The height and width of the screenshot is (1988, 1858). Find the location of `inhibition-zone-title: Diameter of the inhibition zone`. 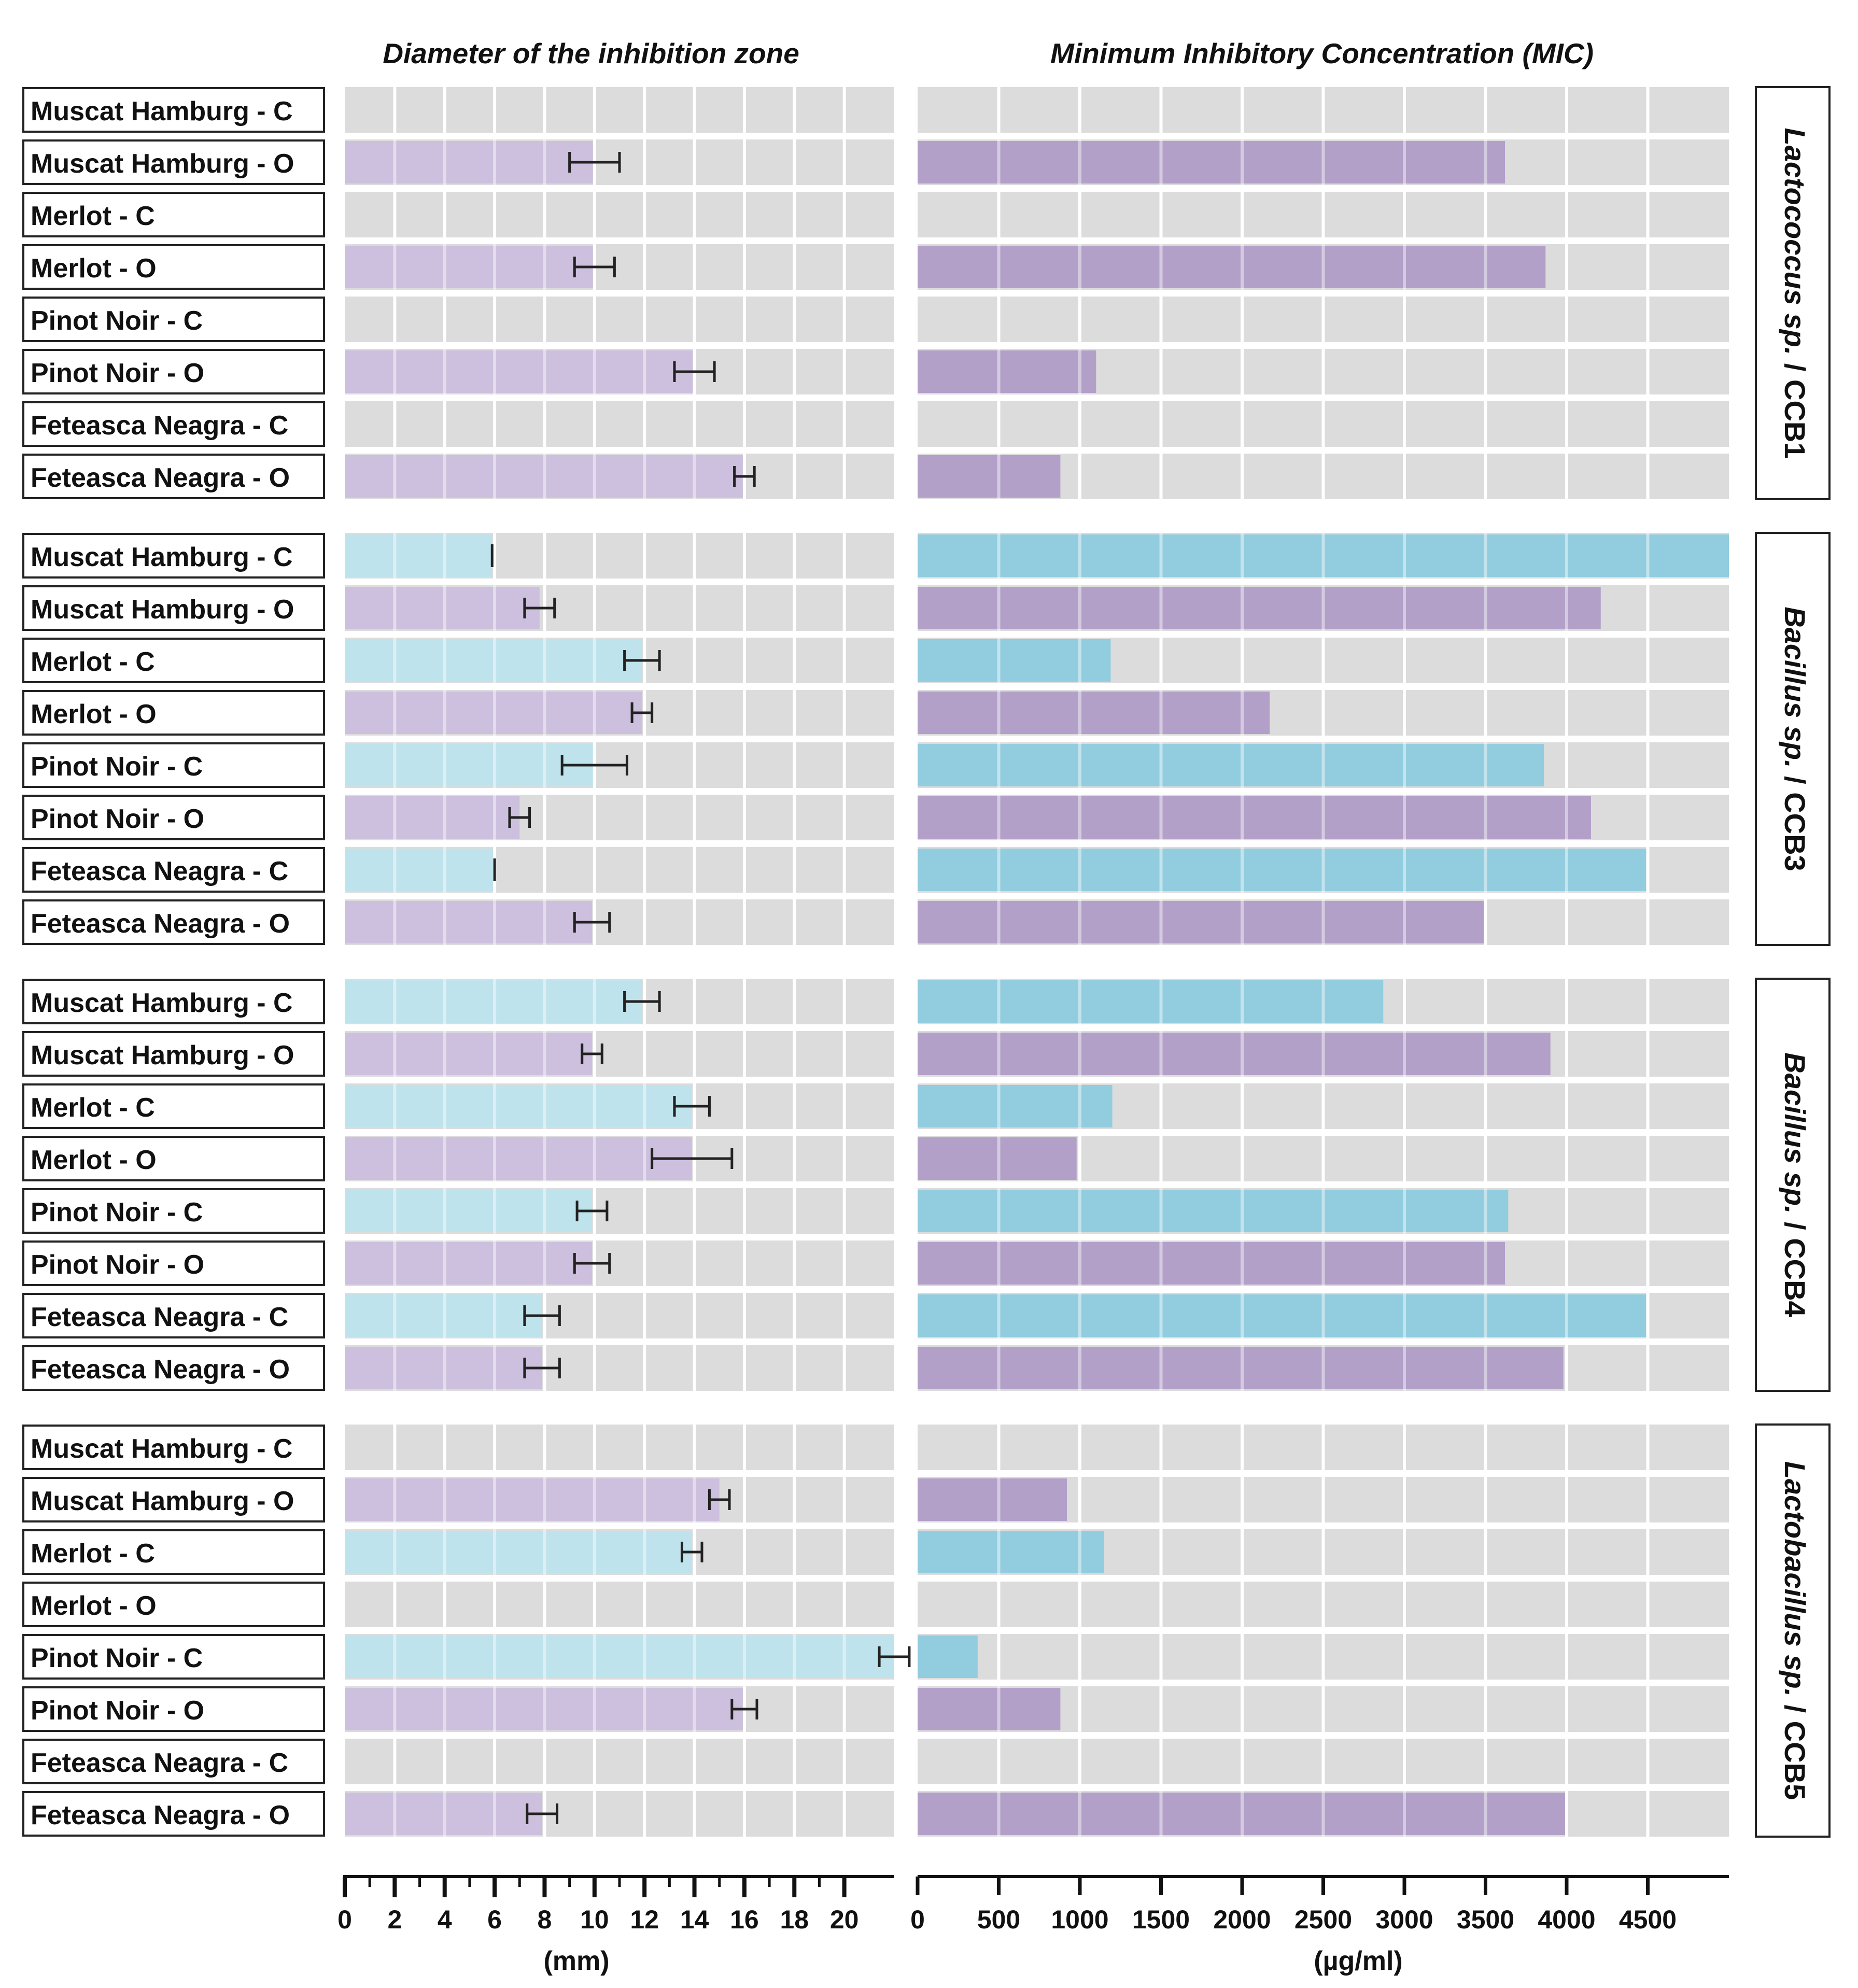

inhibition-zone-title: Diameter of the inhibition zone is located at coordinates (591, 53).